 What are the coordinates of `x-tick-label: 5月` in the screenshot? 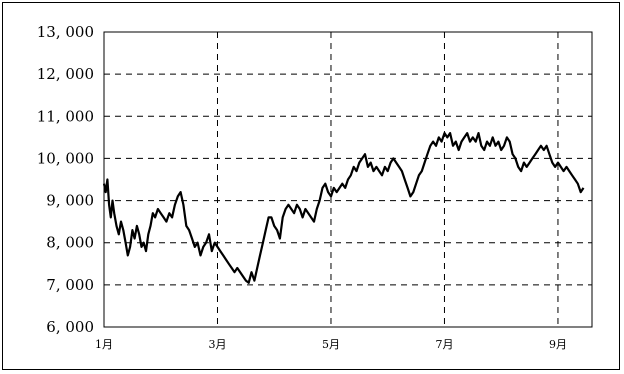 It's located at (331, 344).